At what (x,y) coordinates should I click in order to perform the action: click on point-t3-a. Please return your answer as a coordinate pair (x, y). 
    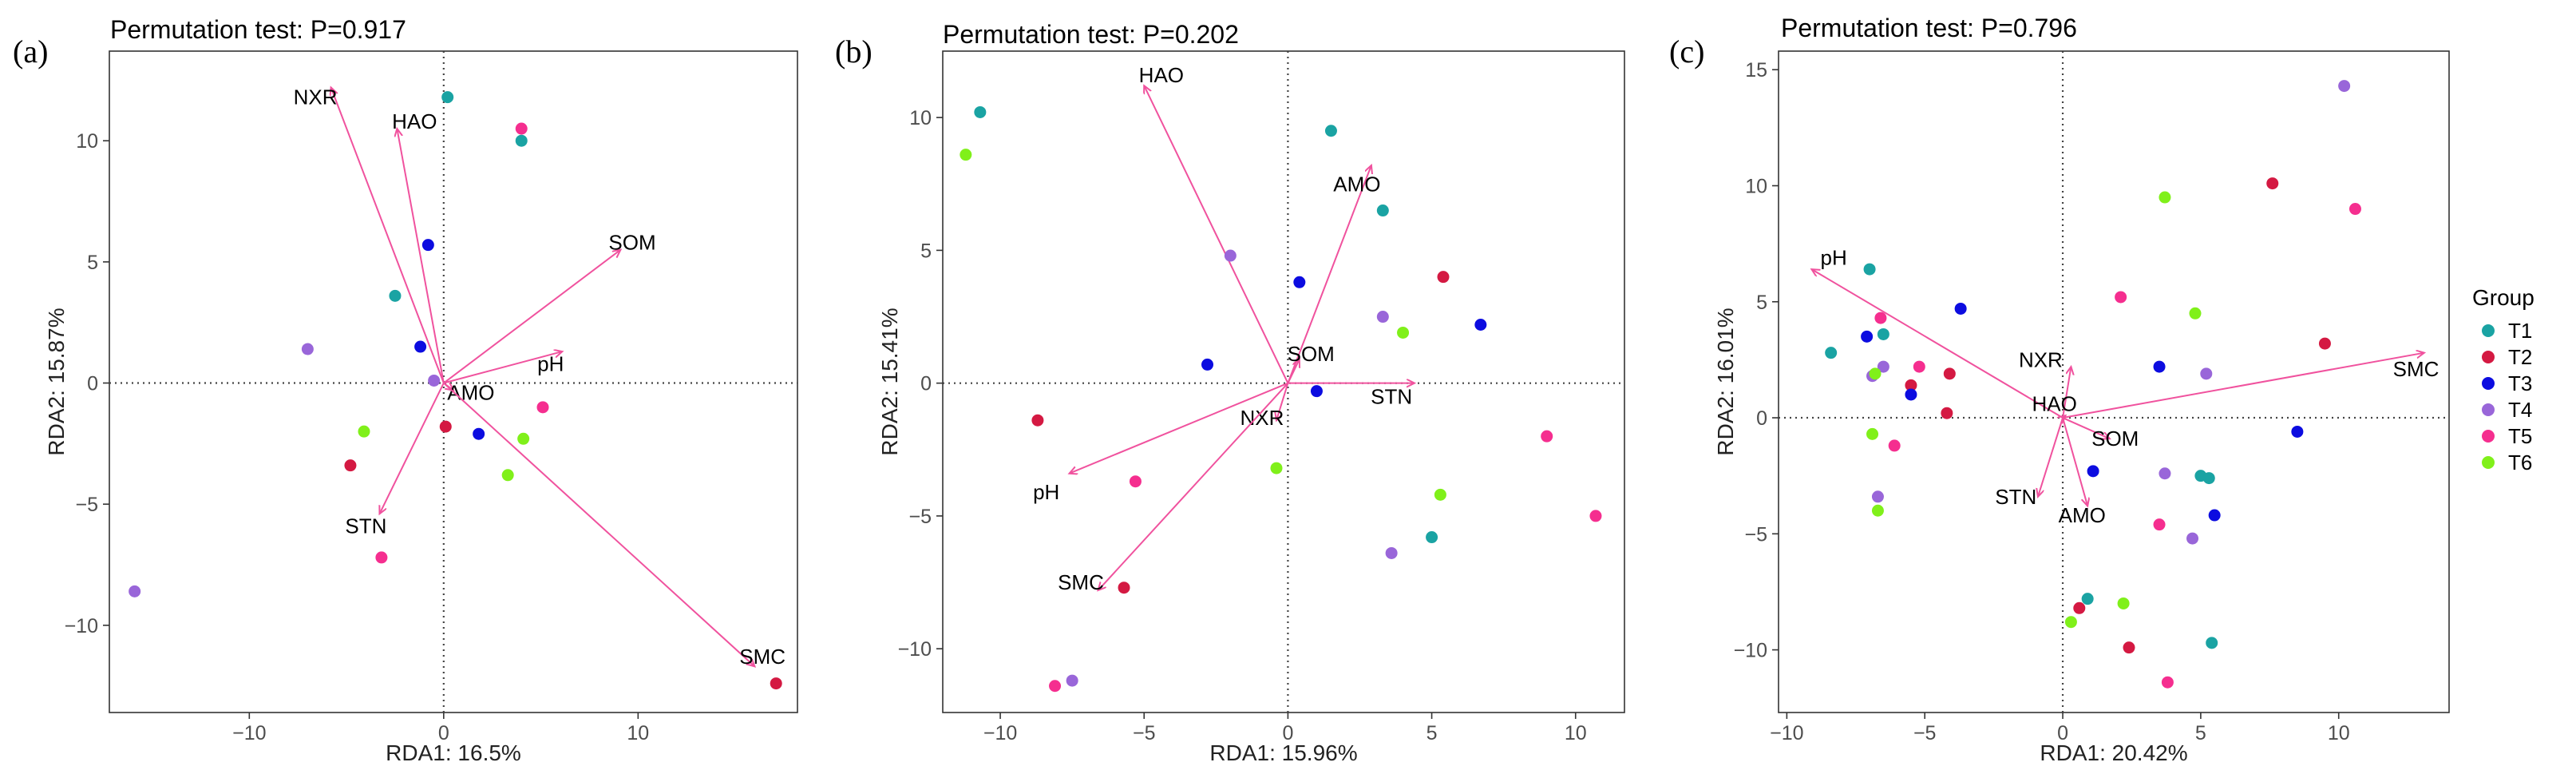
    Looking at the image, I should click on (428, 246).